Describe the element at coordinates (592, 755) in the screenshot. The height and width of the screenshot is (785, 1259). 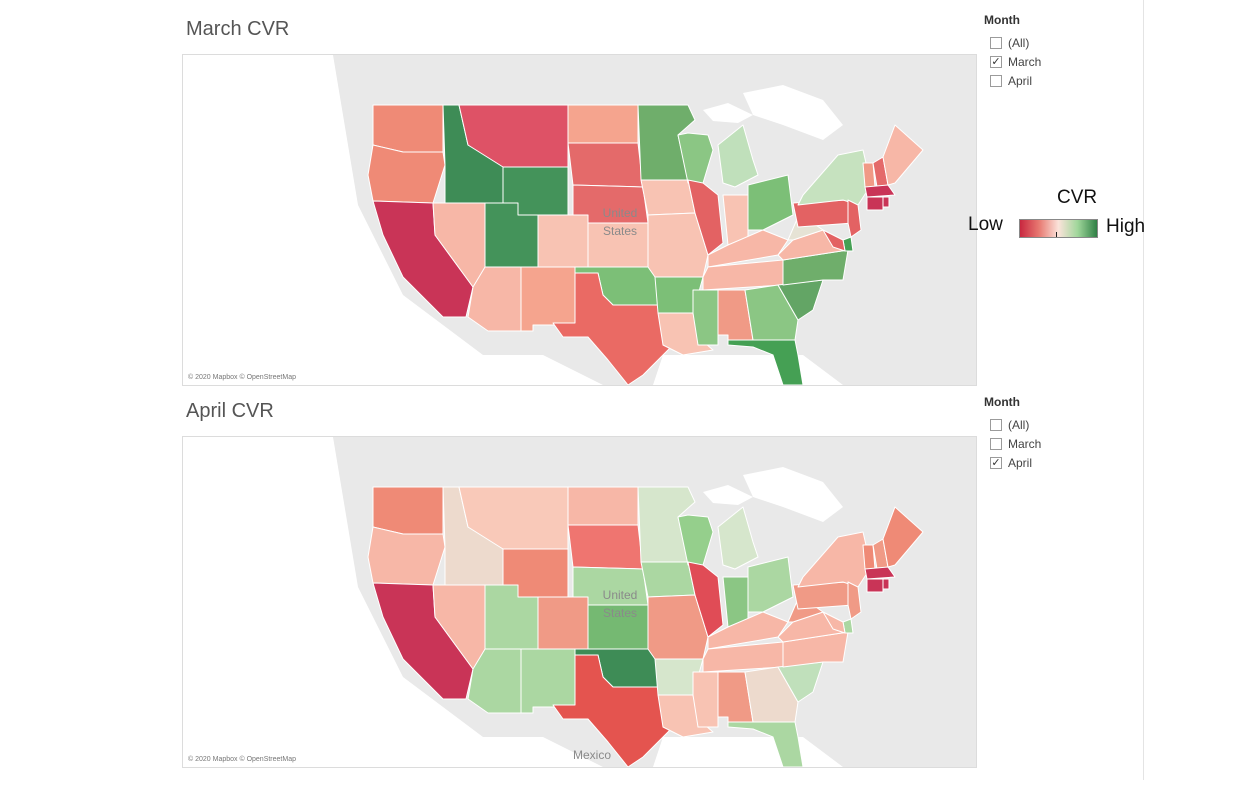
I see `neighbor-country-label: Mexico` at that location.